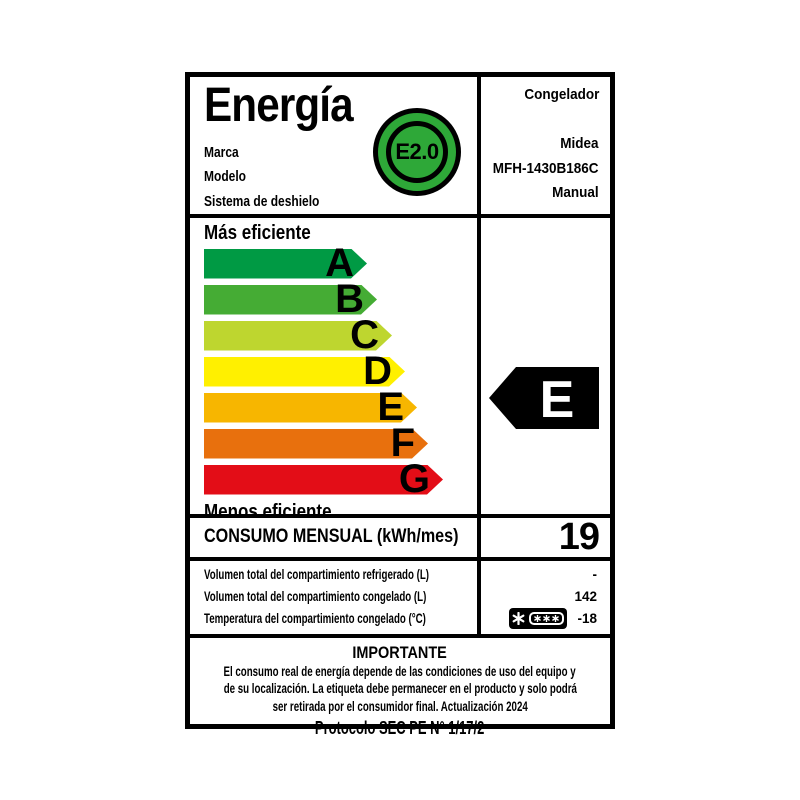 The image size is (800, 800). I want to click on grade-bar-letter: B, so click(349, 298).